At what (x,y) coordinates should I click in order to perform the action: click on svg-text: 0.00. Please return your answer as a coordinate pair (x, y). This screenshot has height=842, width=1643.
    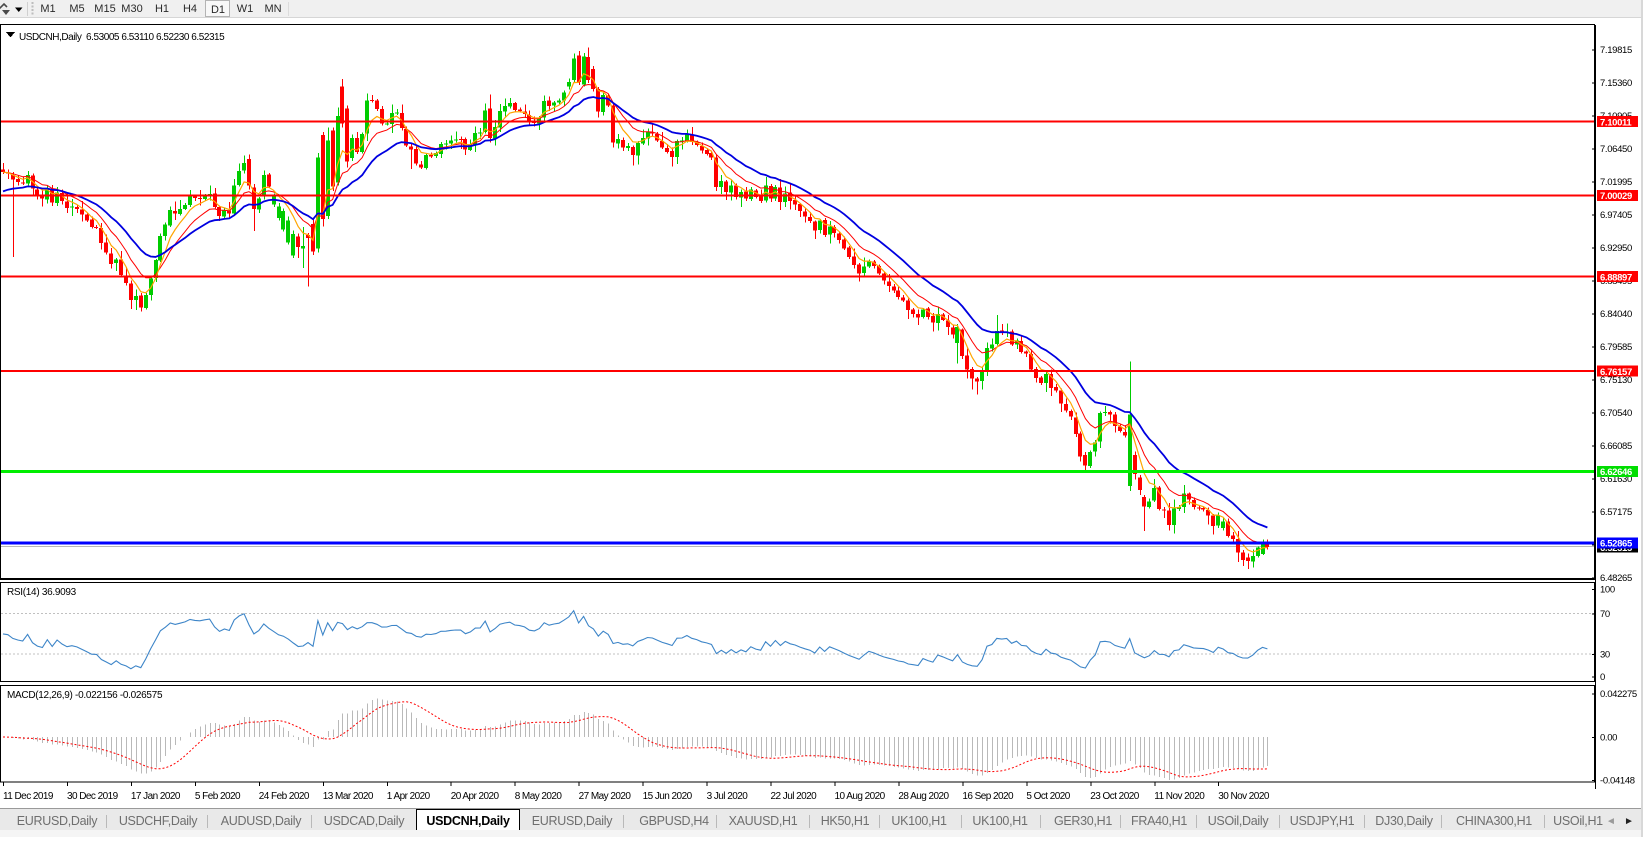
    Looking at the image, I should click on (1608, 738).